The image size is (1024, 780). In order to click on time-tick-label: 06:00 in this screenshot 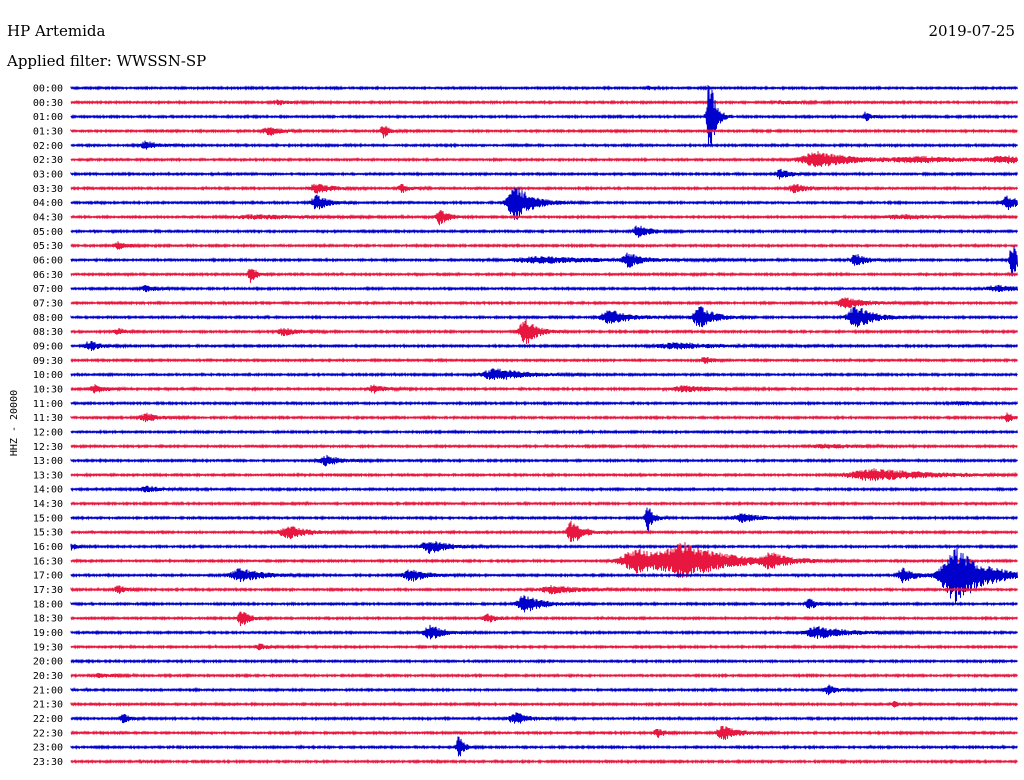, I will do `click(48, 260)`.